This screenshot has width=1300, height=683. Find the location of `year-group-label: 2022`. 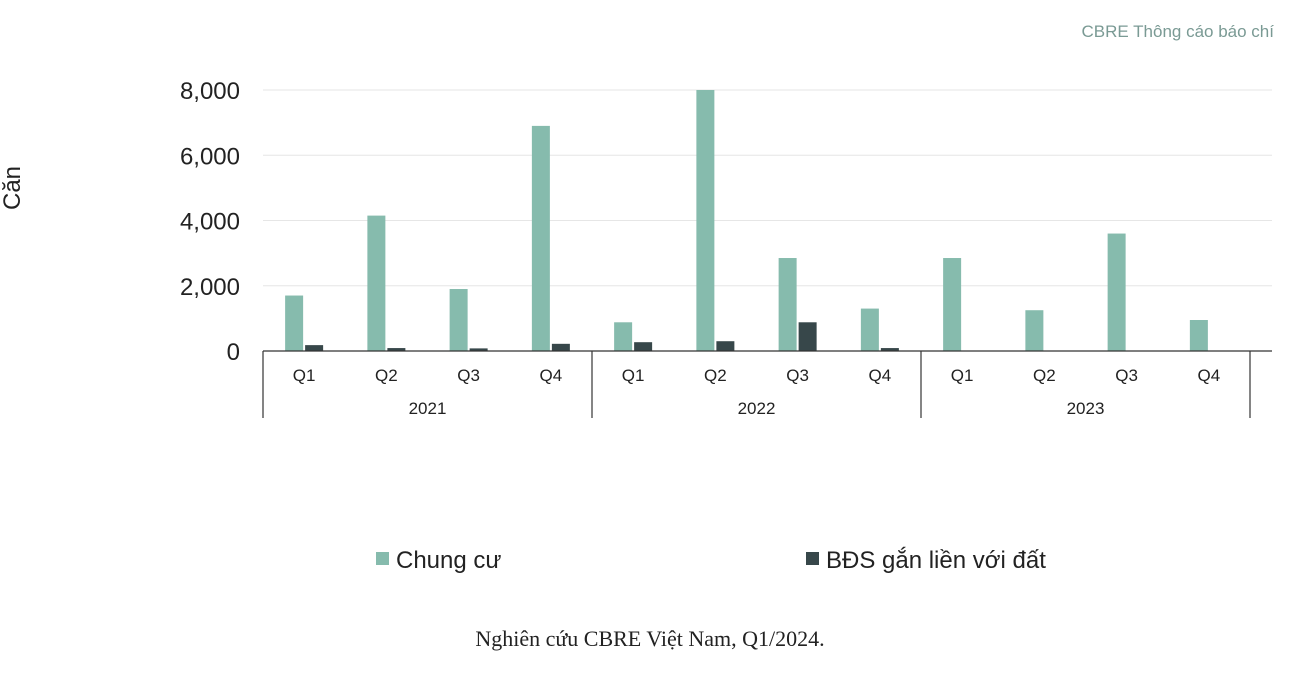

year-group-label: 2022 is located at coordinates (757, 408).